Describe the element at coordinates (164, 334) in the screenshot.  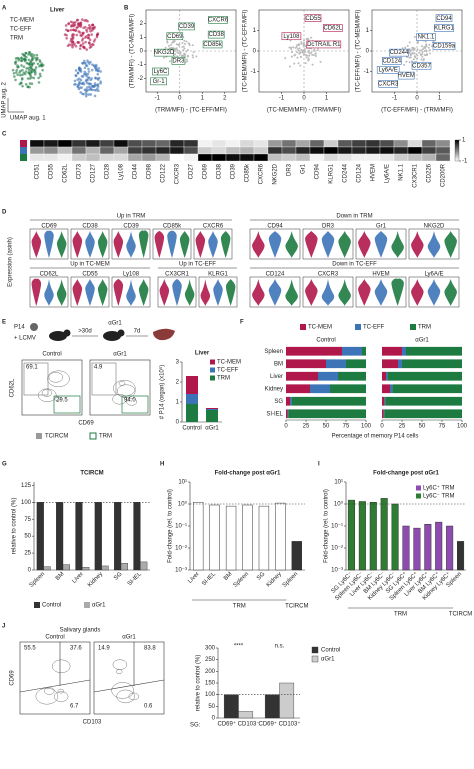
I see `liver-icon` at that location.